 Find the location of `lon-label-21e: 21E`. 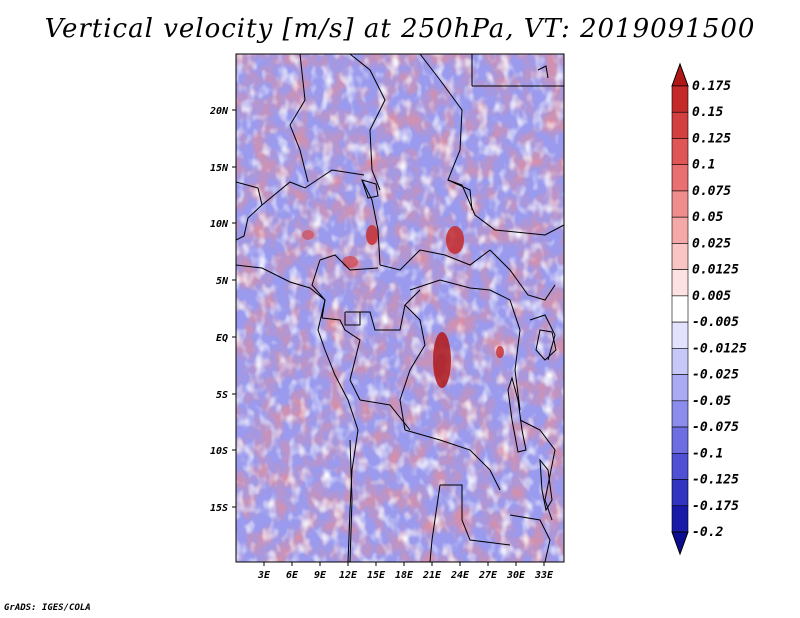

lon-label-21e: 21E is located at coordinates (432, 575).